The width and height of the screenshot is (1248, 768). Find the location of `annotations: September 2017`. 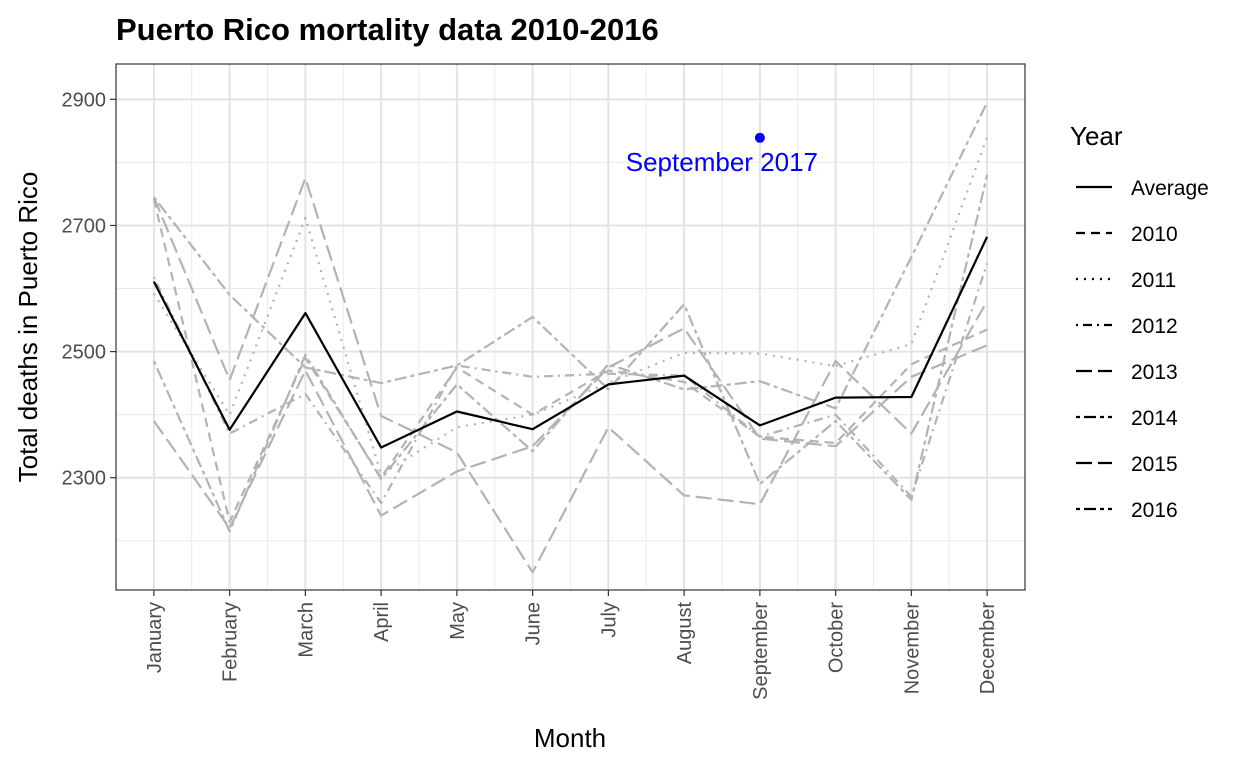

annotations: September 2017 is located at coordinates (722, 154).